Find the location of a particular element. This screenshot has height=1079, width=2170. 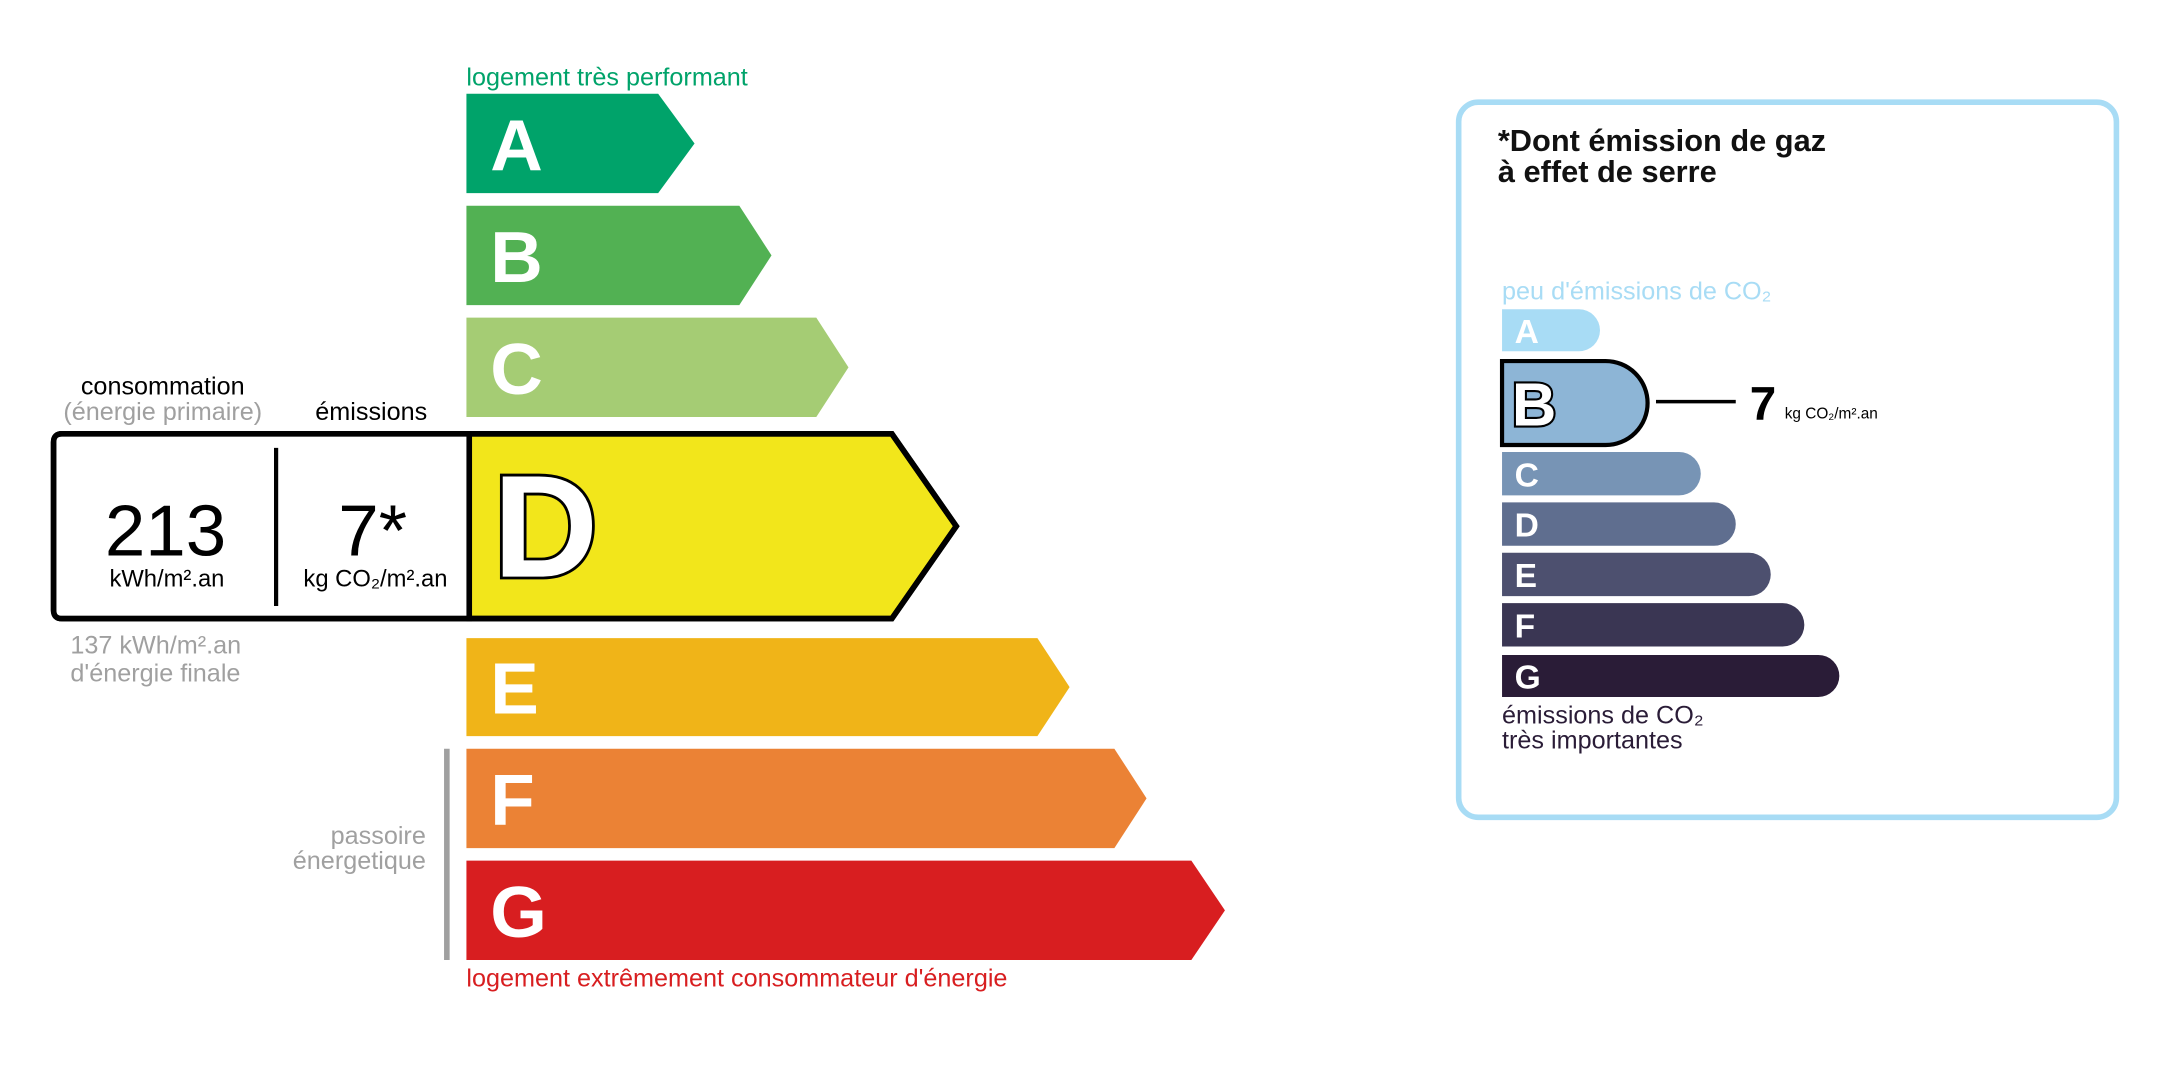

energy-bar-c is located at coordinates (657, 367).